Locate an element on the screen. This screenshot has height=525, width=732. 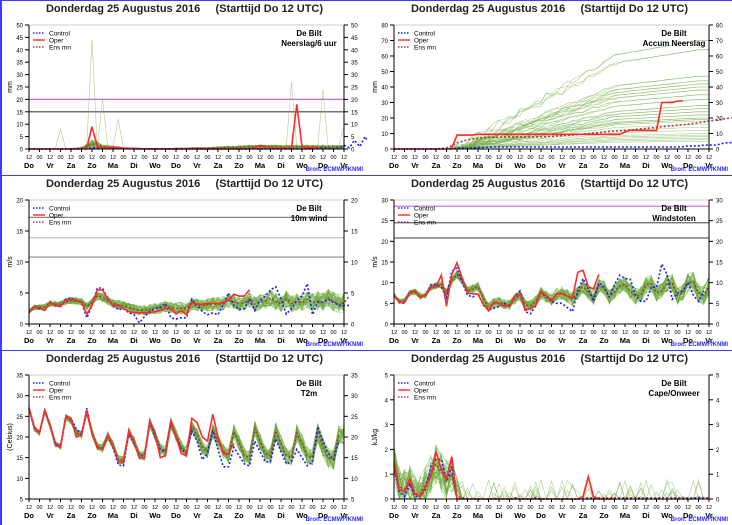
legend-label: Control is located at coordinates (60, 384).